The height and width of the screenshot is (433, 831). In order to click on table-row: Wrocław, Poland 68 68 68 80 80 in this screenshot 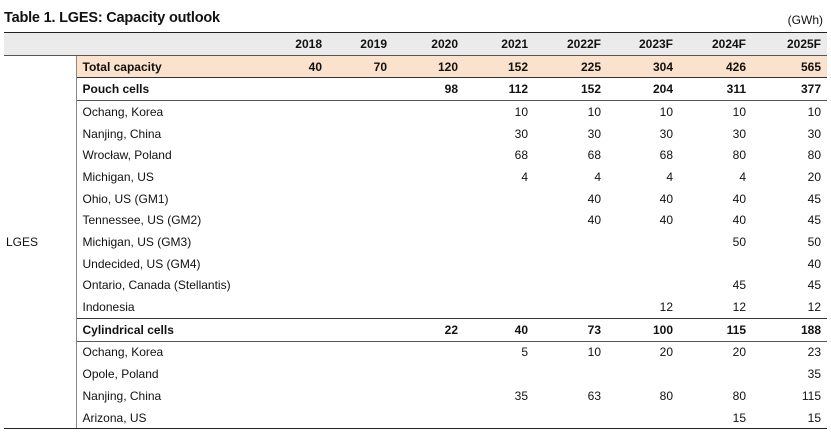, I will do `click(415, 155)`.